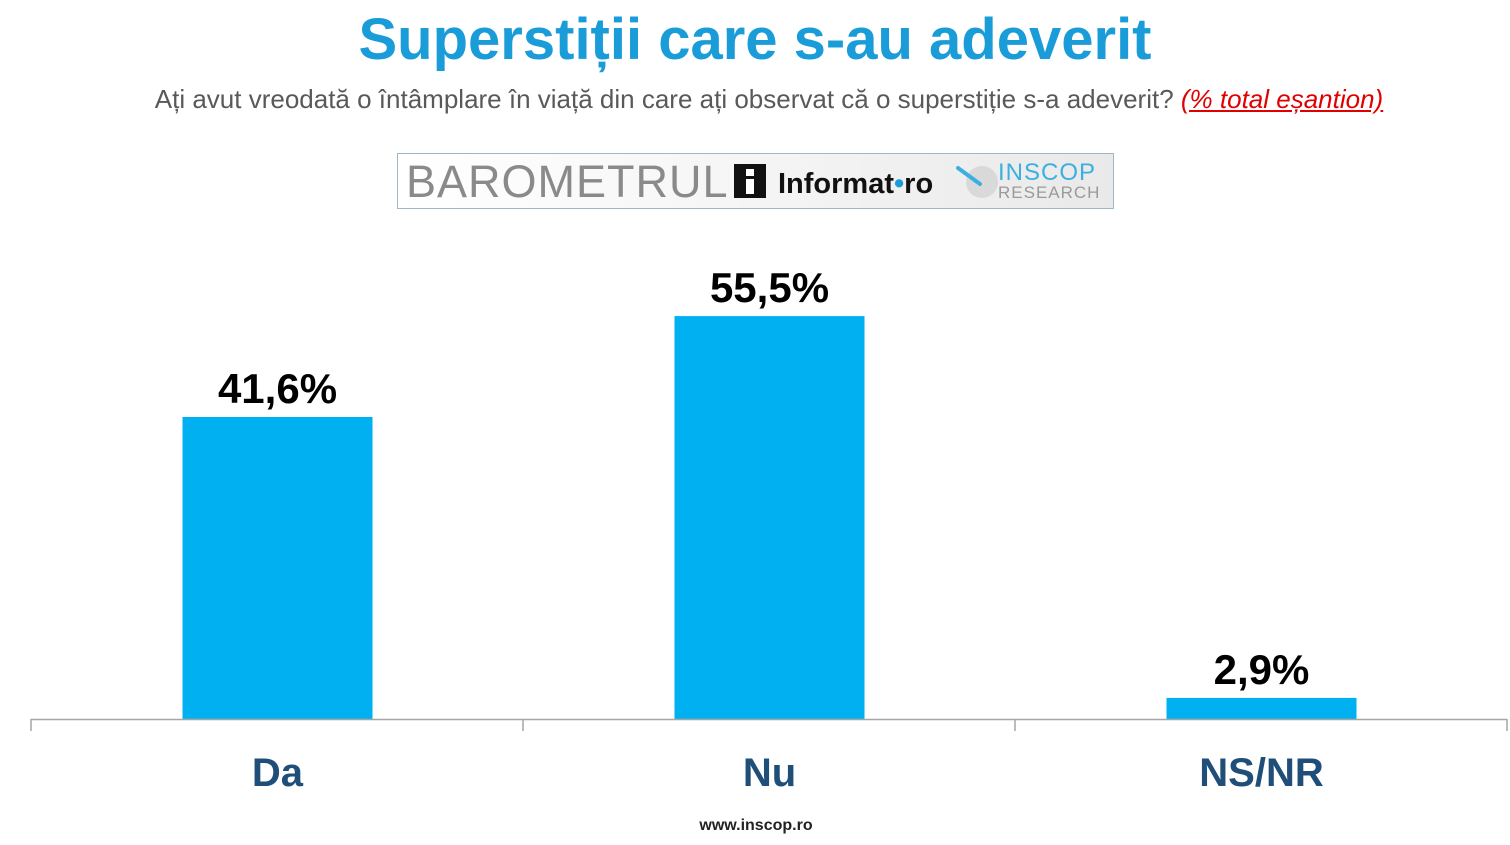  Describe the element at coordinates (1262, 669) in the screenshot. I see `data-label: 2,9%` at that location.